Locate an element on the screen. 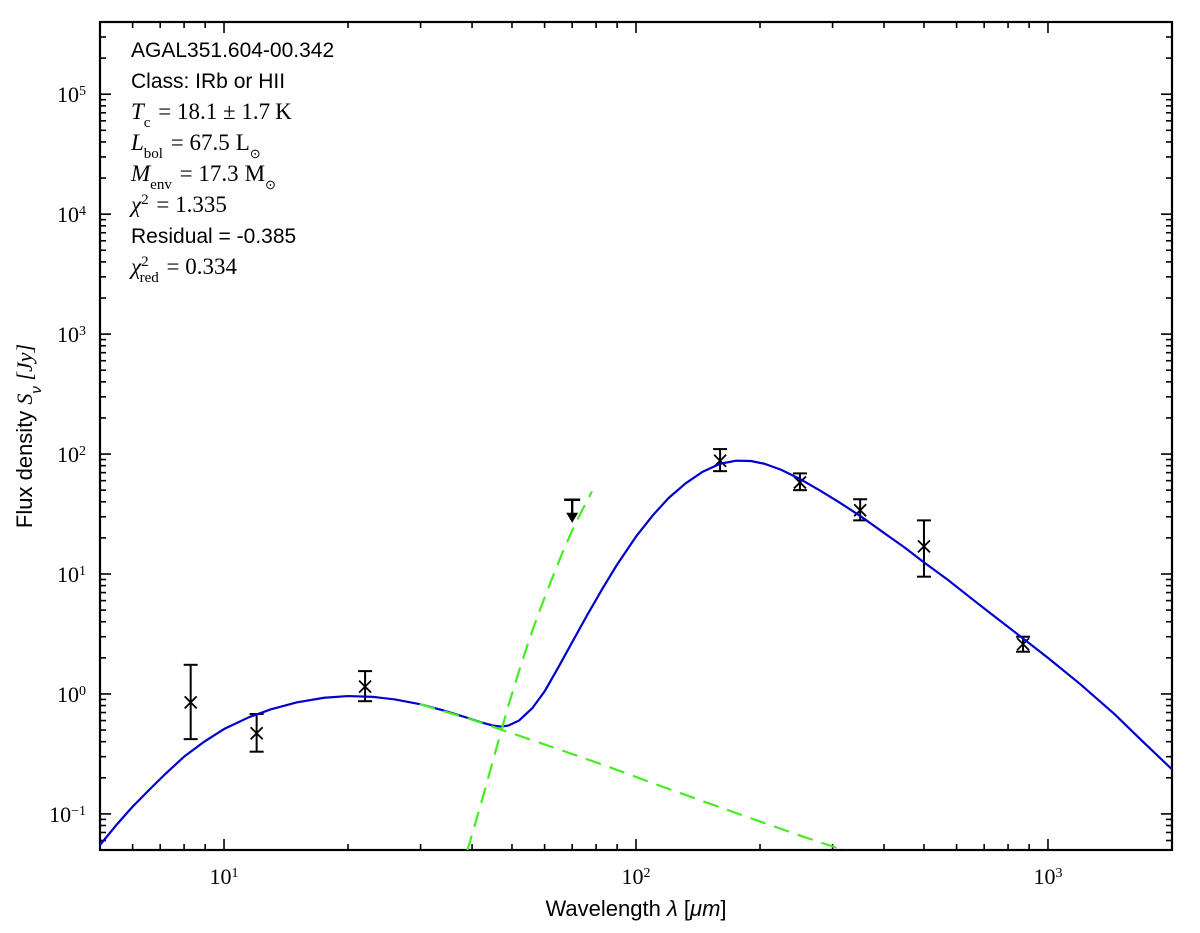 This screenshot has height=933, width=1200. y-tick-label: 10³ is located at coordinates (71, 334).